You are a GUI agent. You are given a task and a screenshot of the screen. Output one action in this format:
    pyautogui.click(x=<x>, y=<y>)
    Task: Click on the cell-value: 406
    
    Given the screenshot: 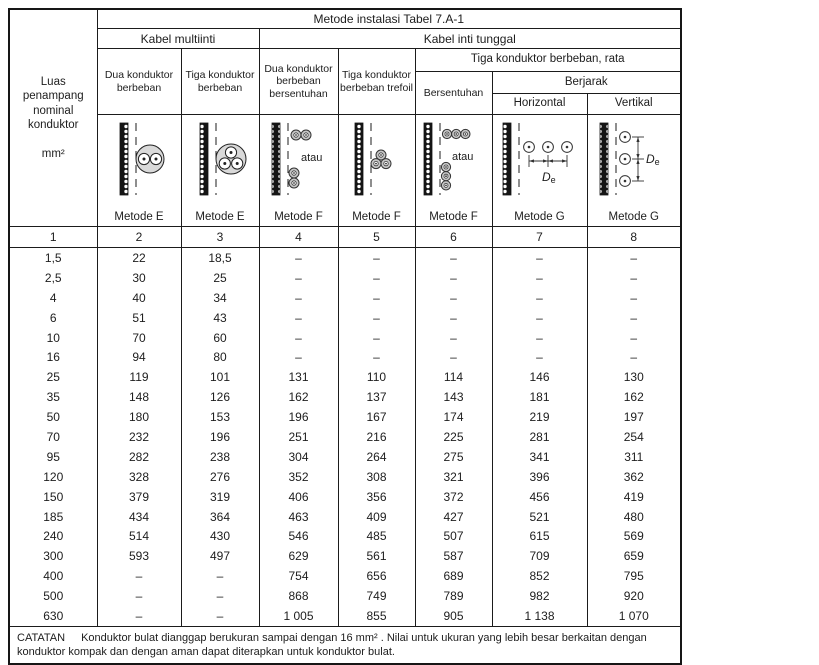 What is the action you would take?
    pyautogui.click(x=298, y=496)
    